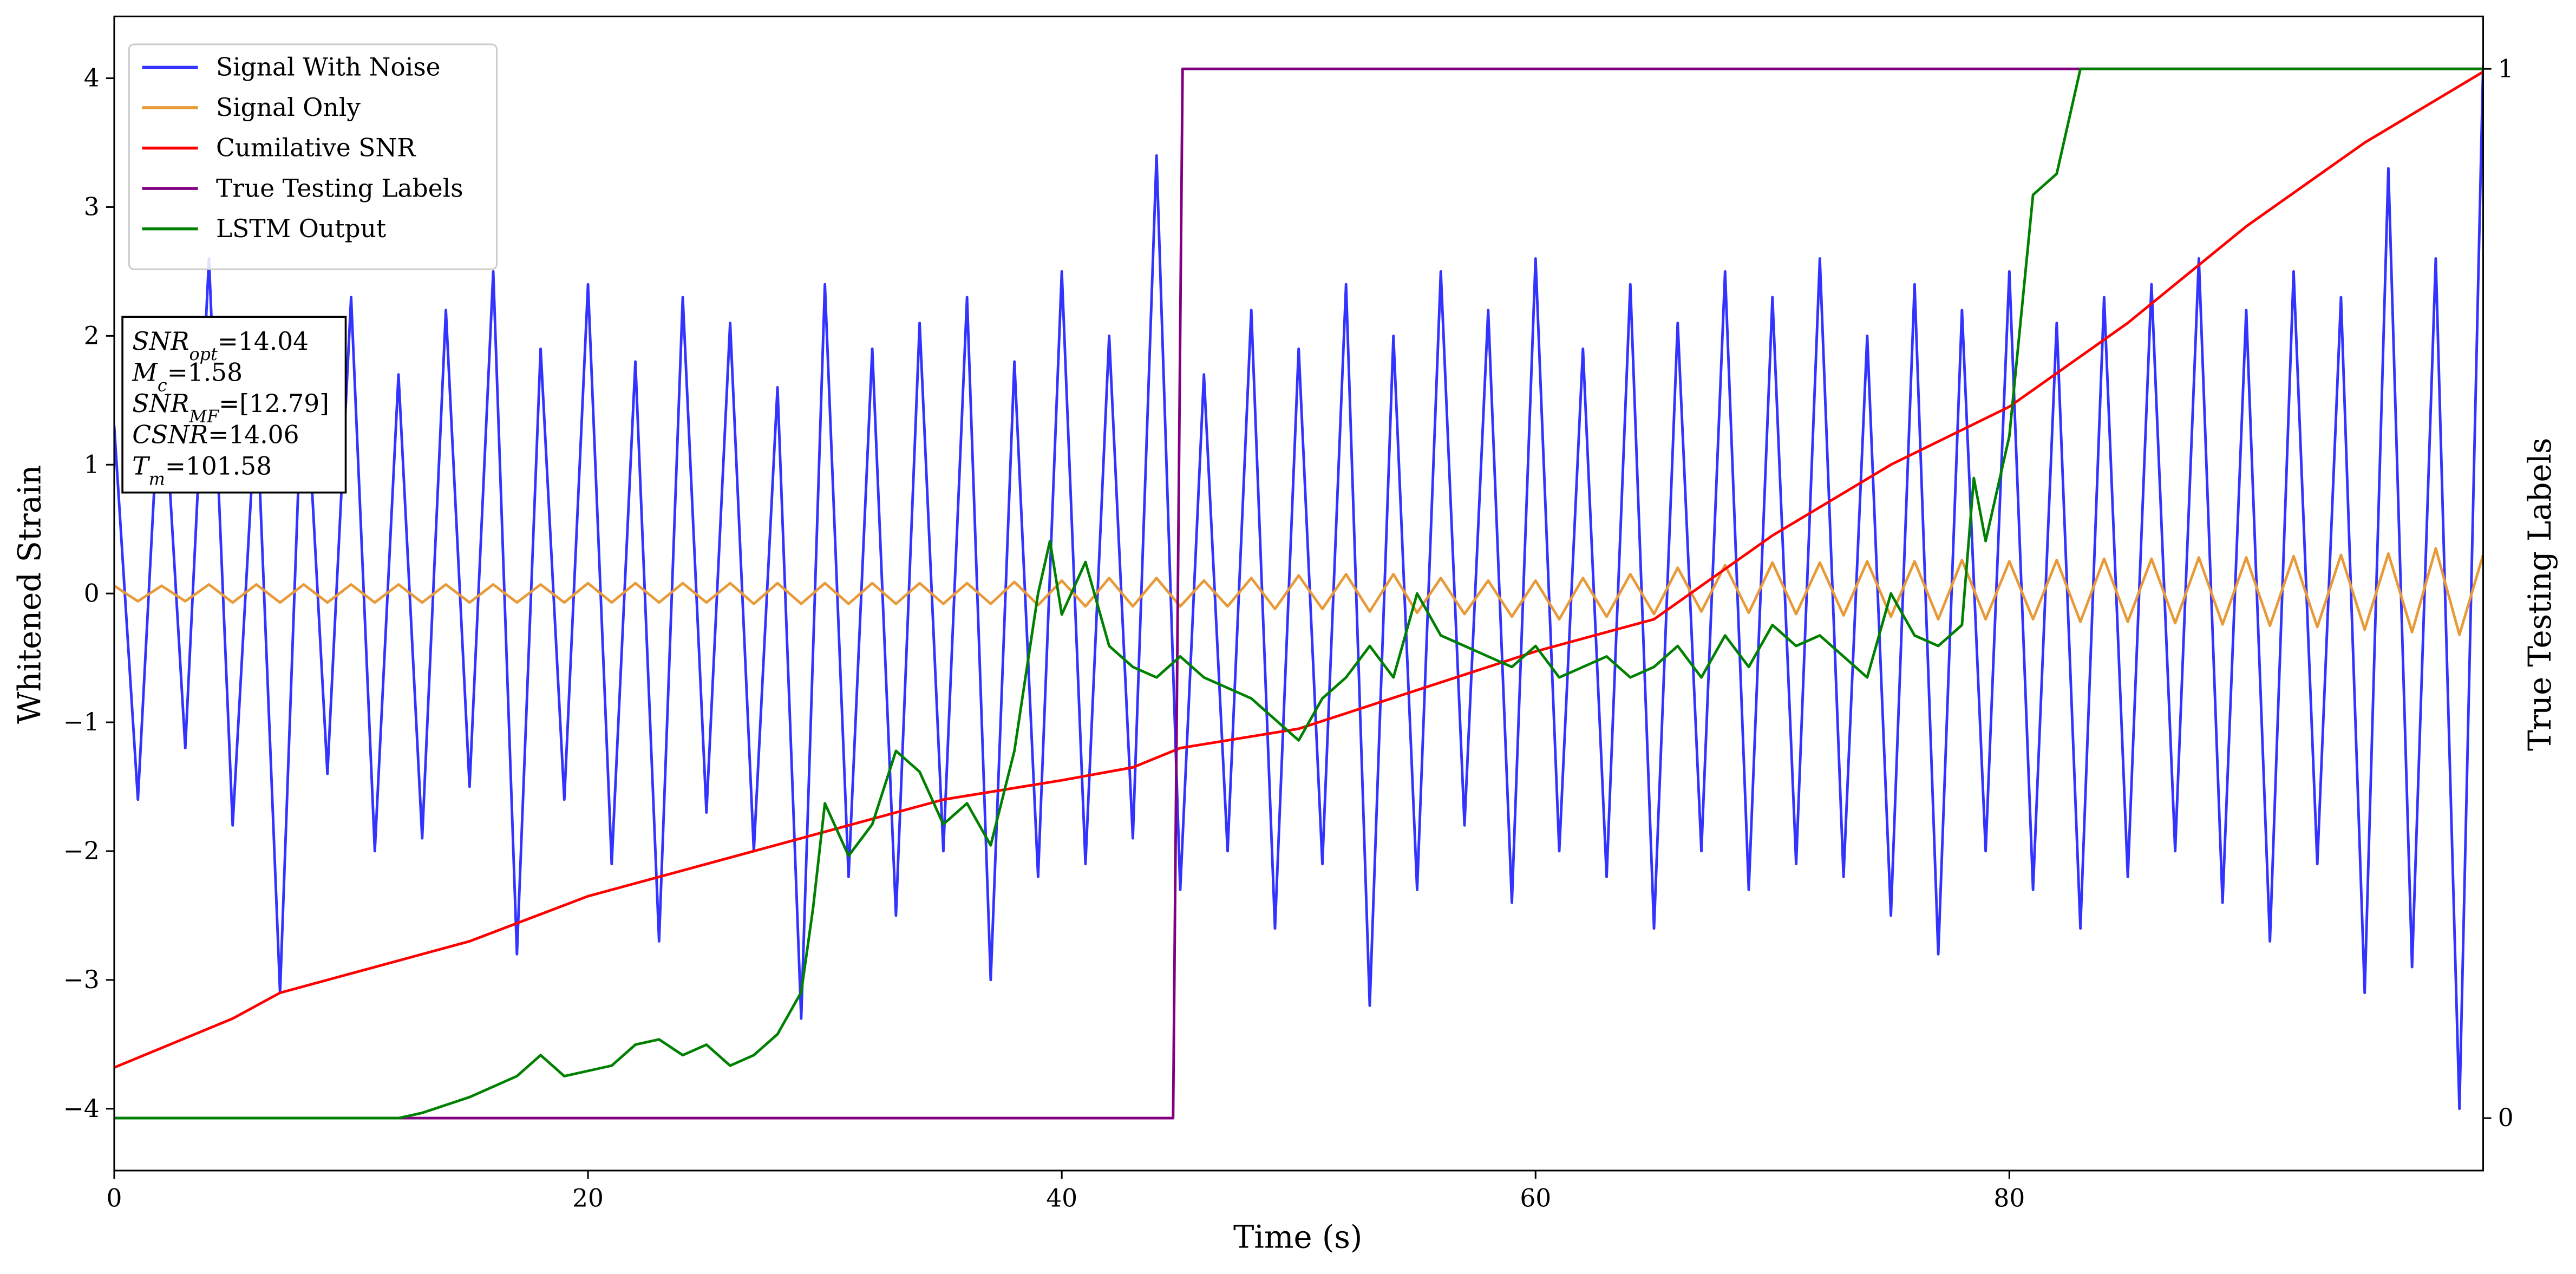 The image size is (2576, 1274). Describe the element at coordinates (2009, 1198) in the screenshot. I see `x-tick-label: 80` at that location.